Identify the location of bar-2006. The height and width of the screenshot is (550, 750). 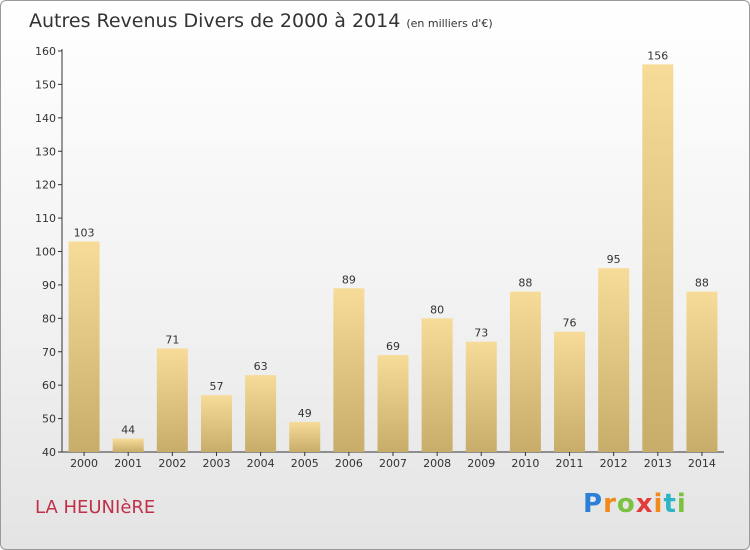
(349, 370).